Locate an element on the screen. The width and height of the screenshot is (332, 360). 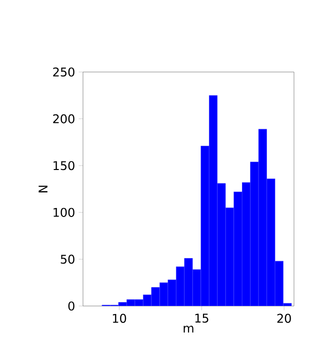
y-tick-label: 200 is located at coordinates (63, 119).